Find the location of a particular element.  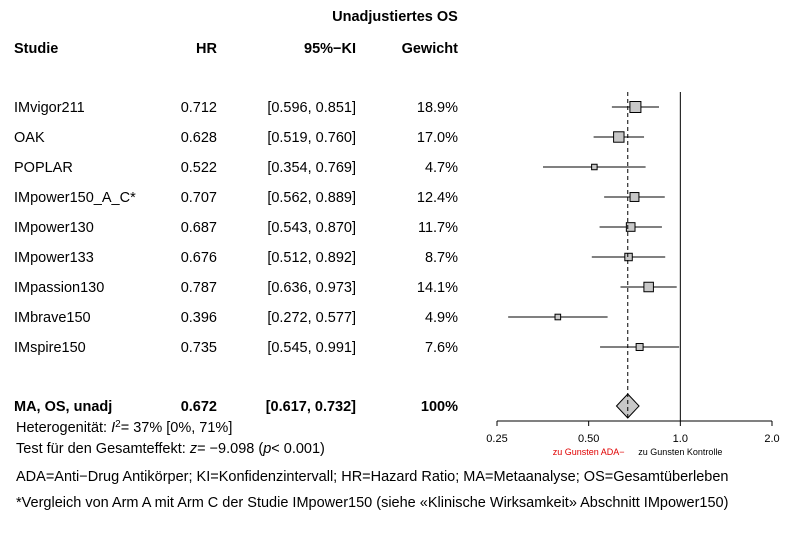

study-name: IMpower130 is located at coordinates (54, 228).